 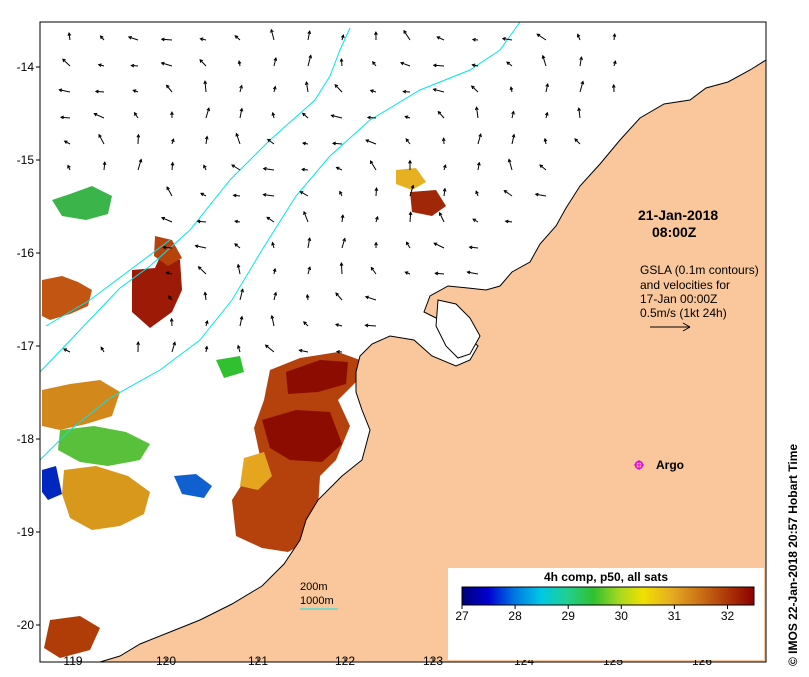 I want to click on y-axis: -14 -15 -16 -17 -18 -19 -20, so click(x=26, y=346).